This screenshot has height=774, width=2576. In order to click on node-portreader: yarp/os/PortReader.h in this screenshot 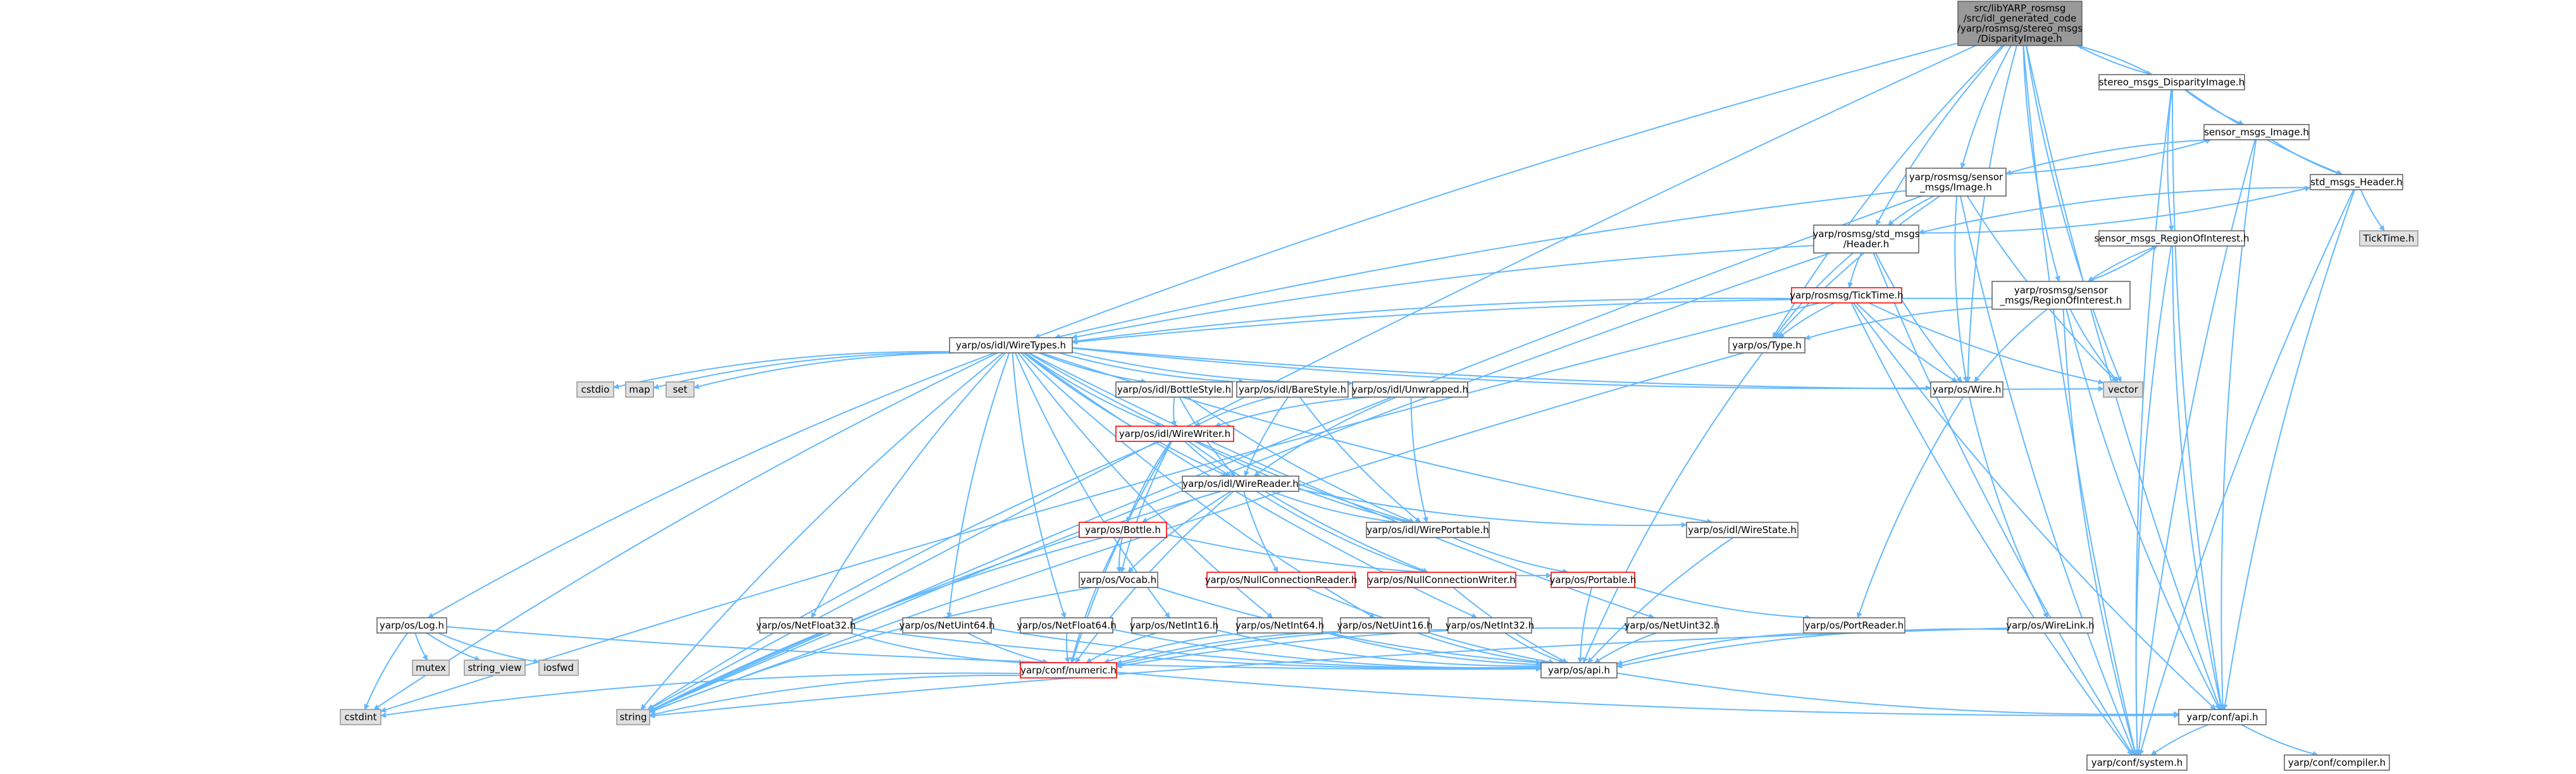, I will do `click(1854, 625)`.